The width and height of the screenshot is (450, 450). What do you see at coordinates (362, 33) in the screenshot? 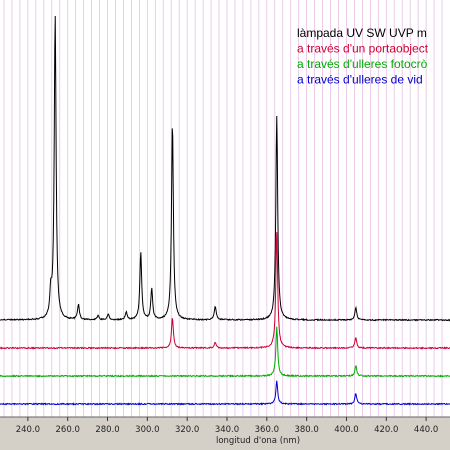
I see `legend-entry-1: làmpada UV SW UVP m` at bounding box center [362, 33].